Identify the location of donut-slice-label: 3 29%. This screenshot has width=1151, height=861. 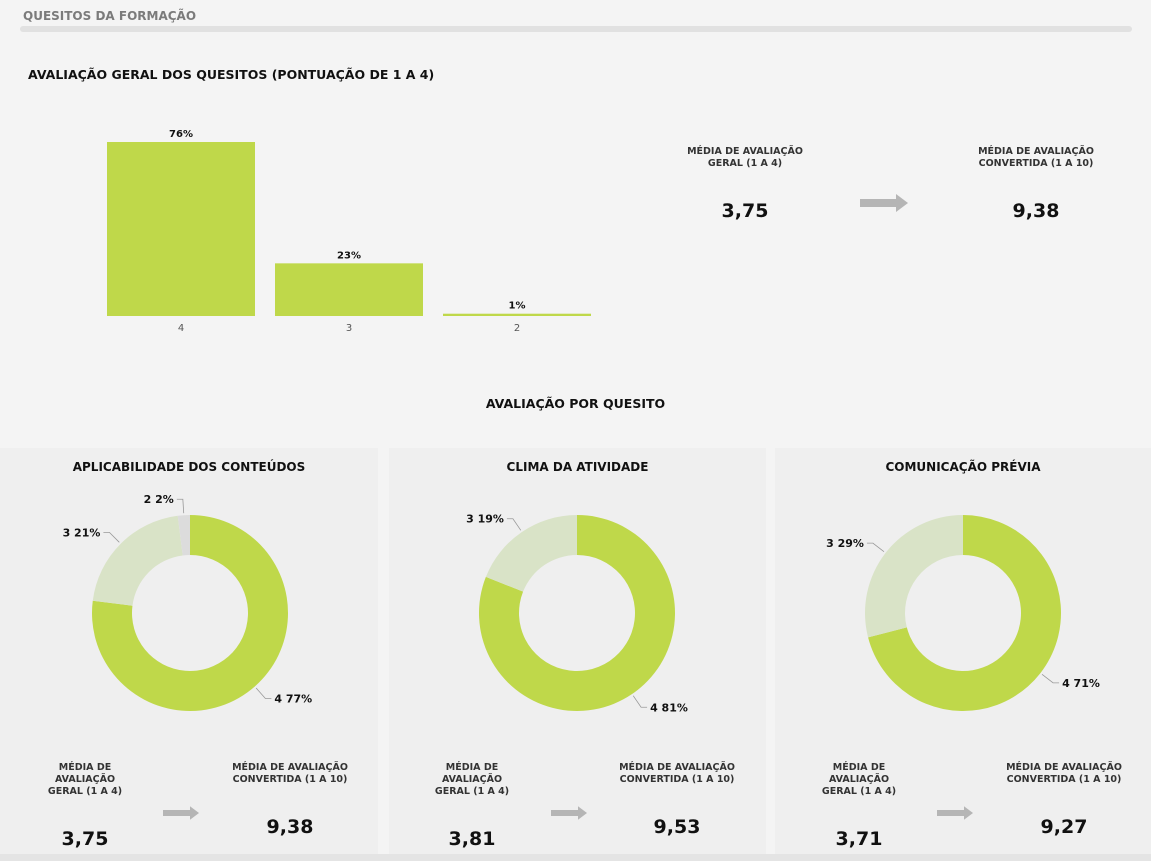
(845, 543).